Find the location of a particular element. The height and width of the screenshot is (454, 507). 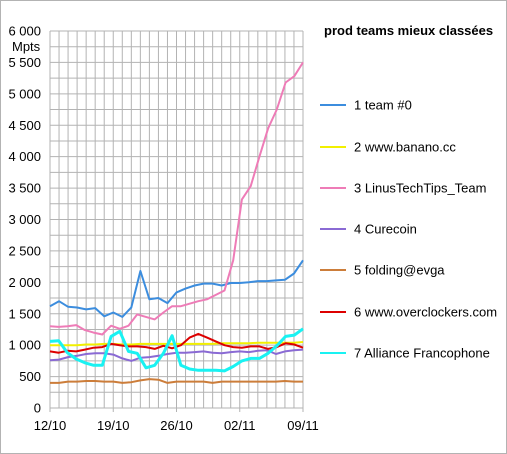

legend-label-7: 7 Alliance Francophone is located at coordinates (422, 353).